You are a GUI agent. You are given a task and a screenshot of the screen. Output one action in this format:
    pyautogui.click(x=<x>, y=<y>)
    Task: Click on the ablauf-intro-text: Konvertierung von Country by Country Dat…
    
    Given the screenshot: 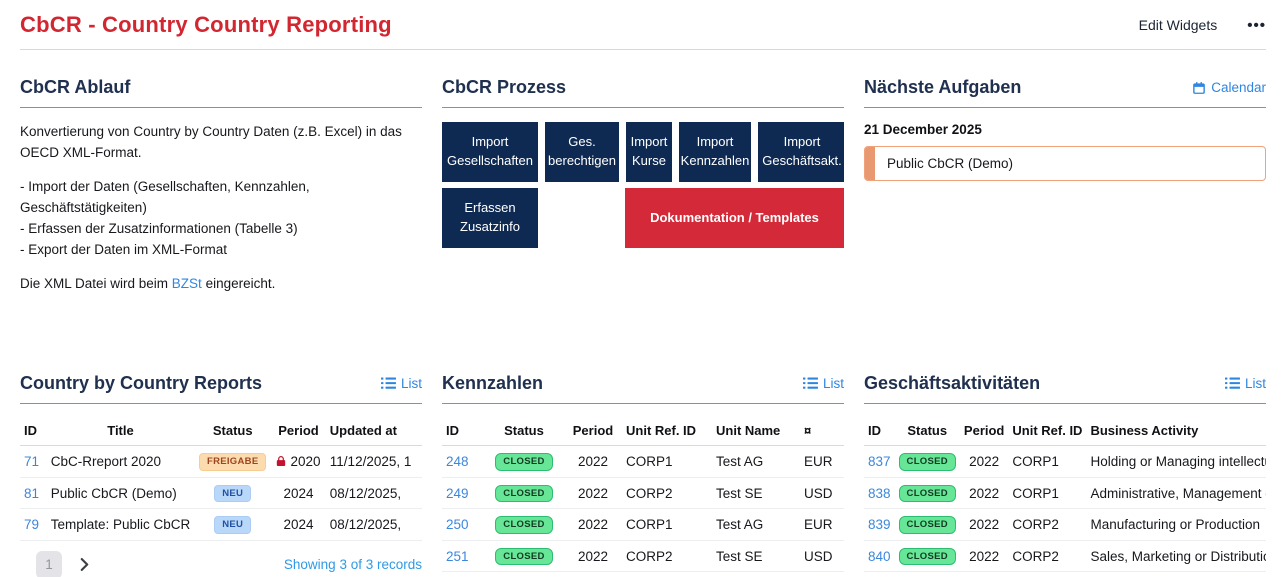 What is the action you would take?
    pyautogui.click(x=211, y=142)
    